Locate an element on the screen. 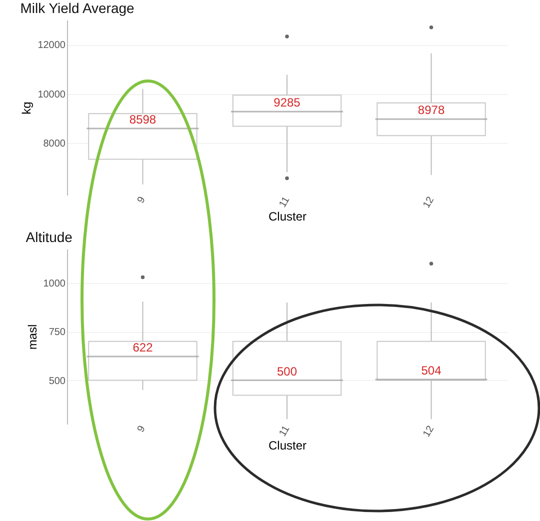 This screenshot has width=540, height=521. text: 9285 is located at coordinates (287, 103).